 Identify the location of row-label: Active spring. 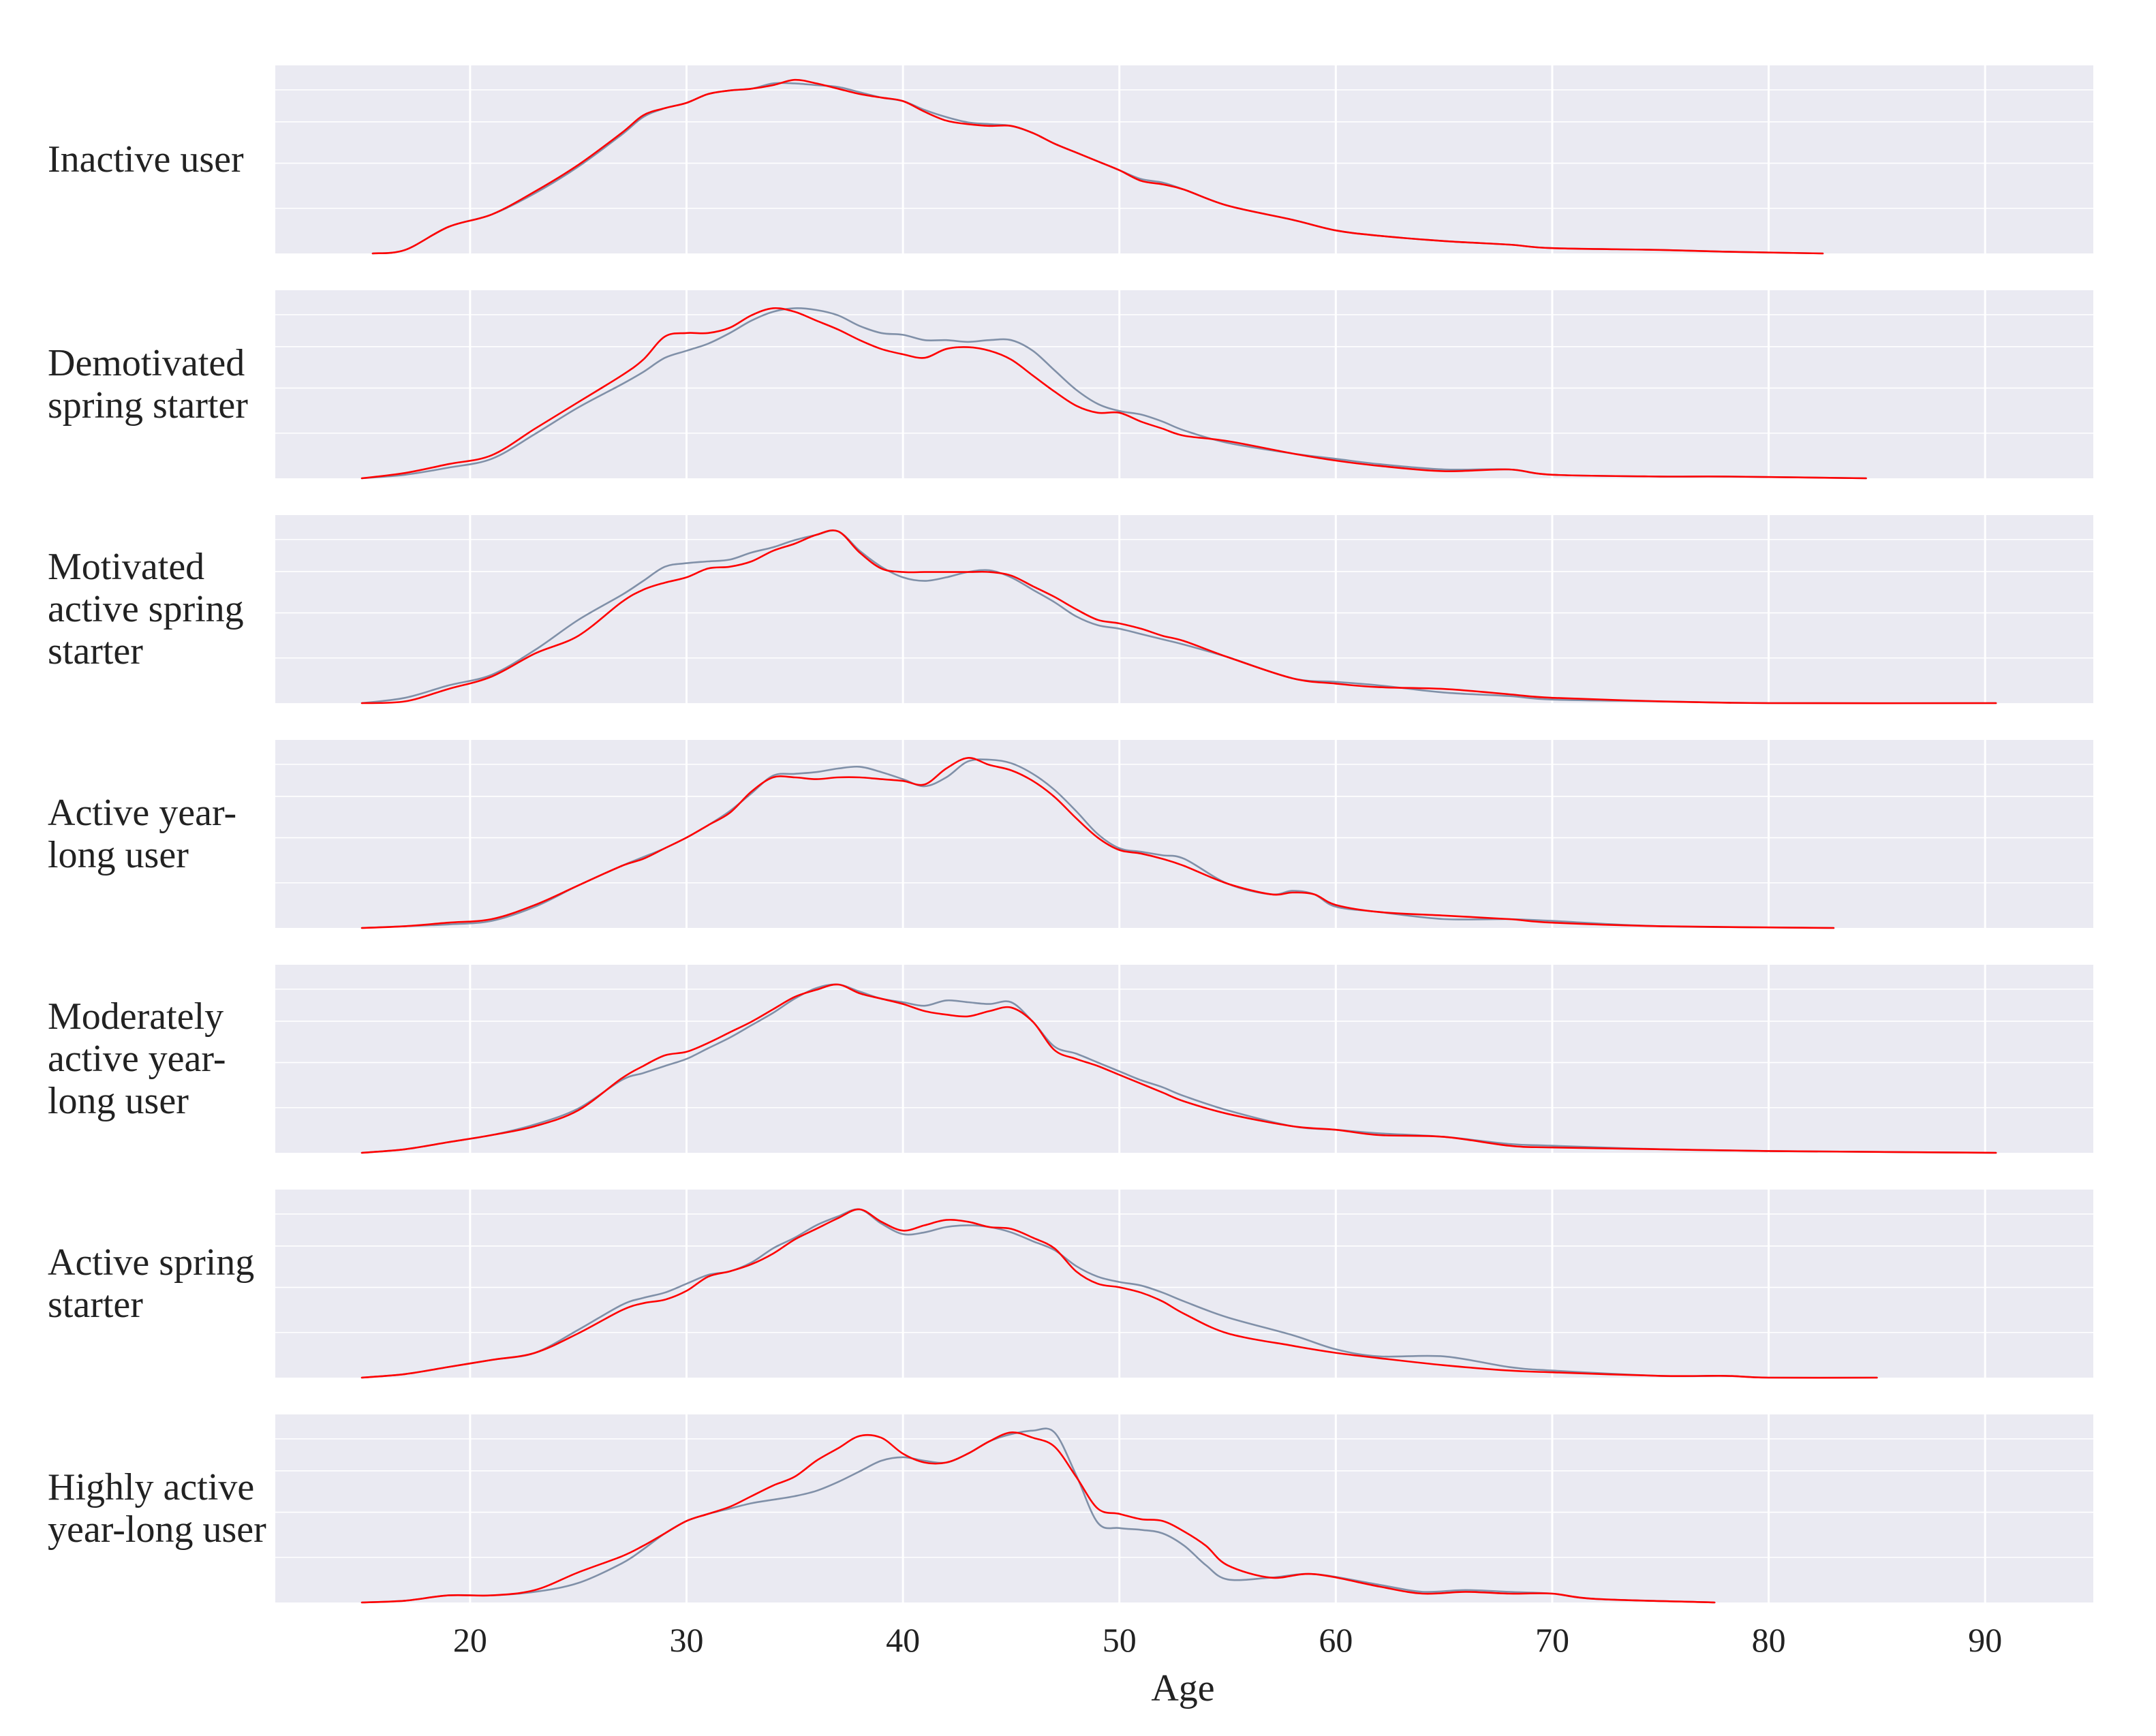
(151, 1262).